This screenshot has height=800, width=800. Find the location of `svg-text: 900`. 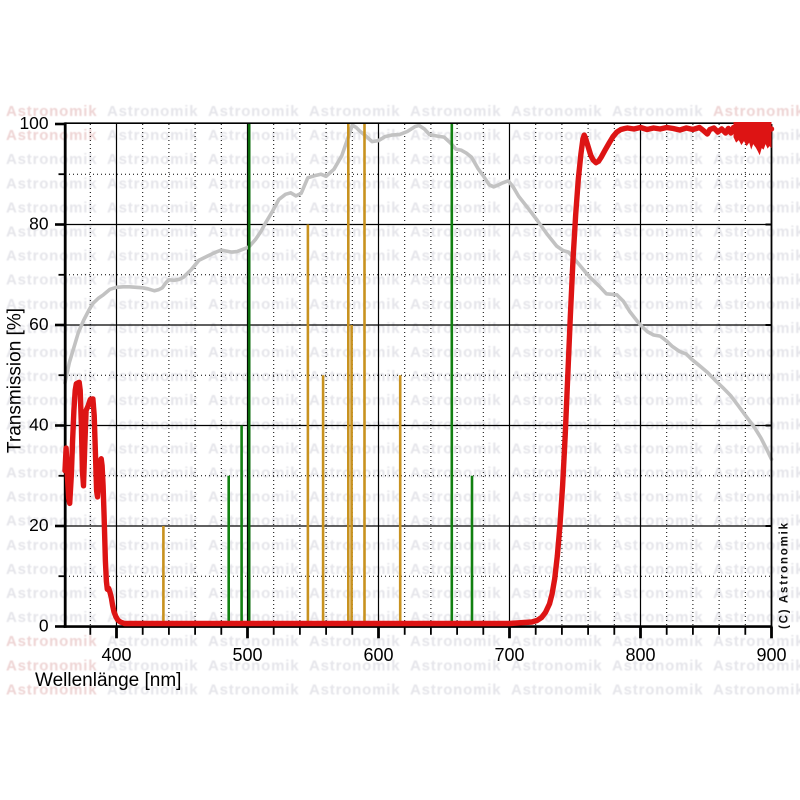

svg-text: 900 is located at coordinates (771, 655).